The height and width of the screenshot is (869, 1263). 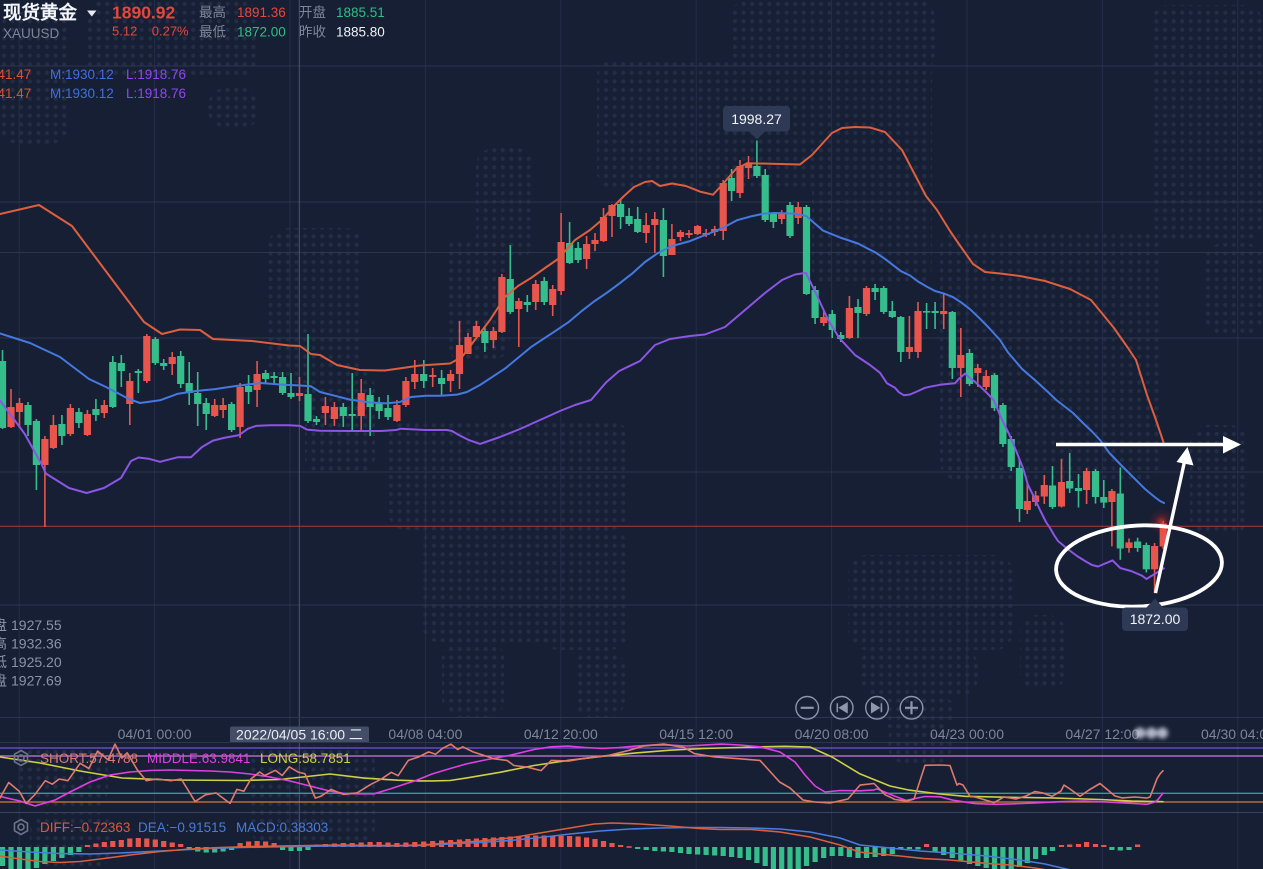 I want to click on svg-text: 开盘, so click(x=312, y=12).